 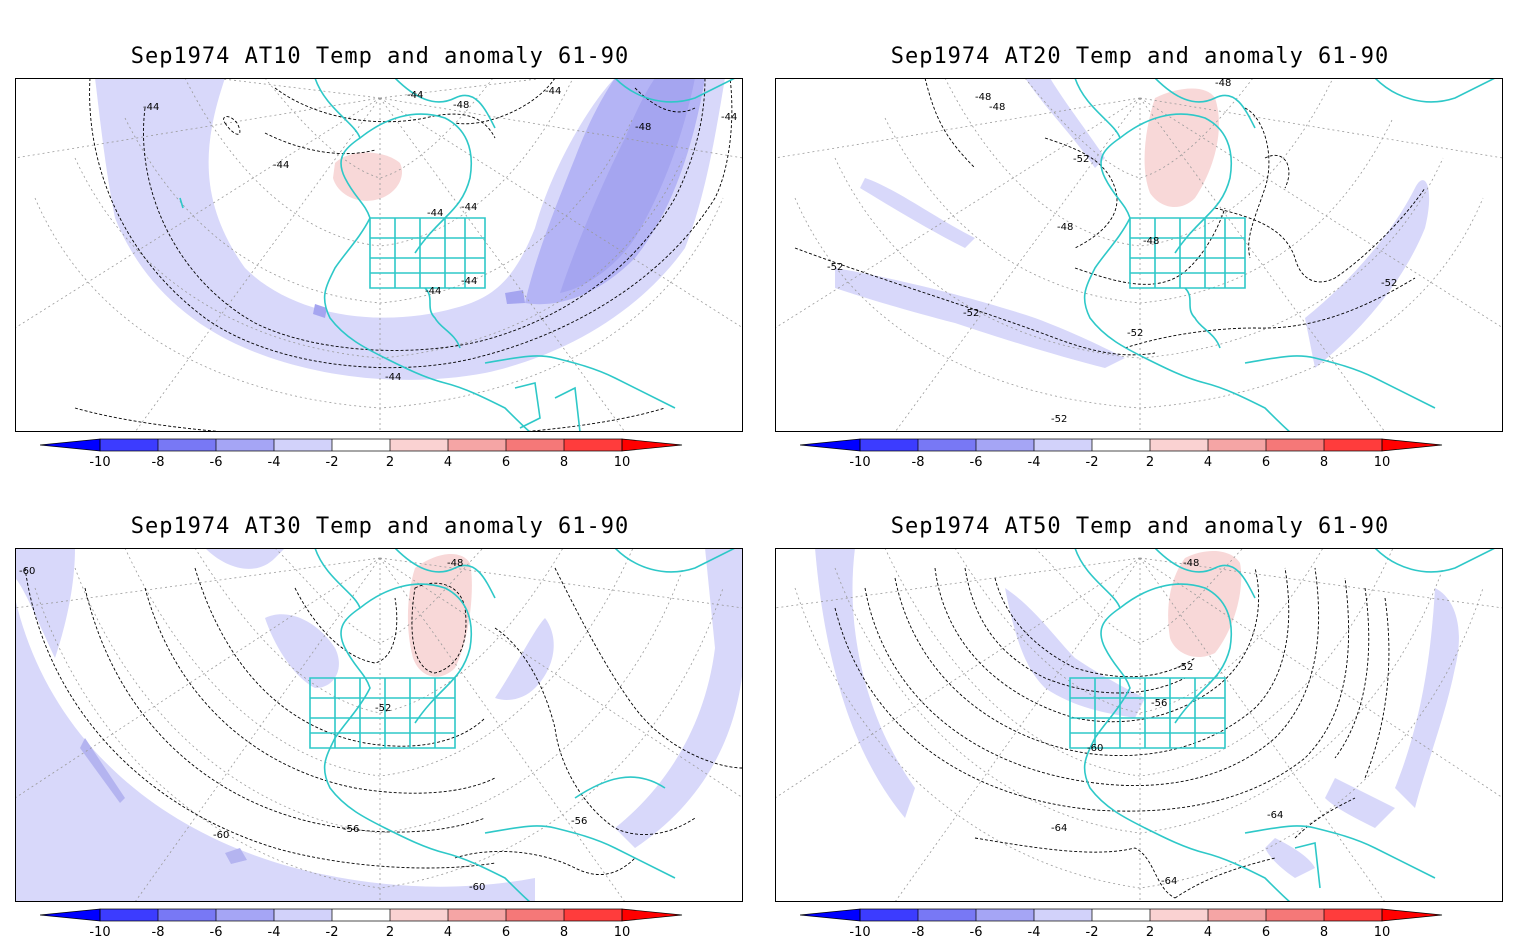 What do you see at coordinates (564, 932) in the screenshot?
I see `colorbar-tick-label: 8` at bounding box center [564, 932].